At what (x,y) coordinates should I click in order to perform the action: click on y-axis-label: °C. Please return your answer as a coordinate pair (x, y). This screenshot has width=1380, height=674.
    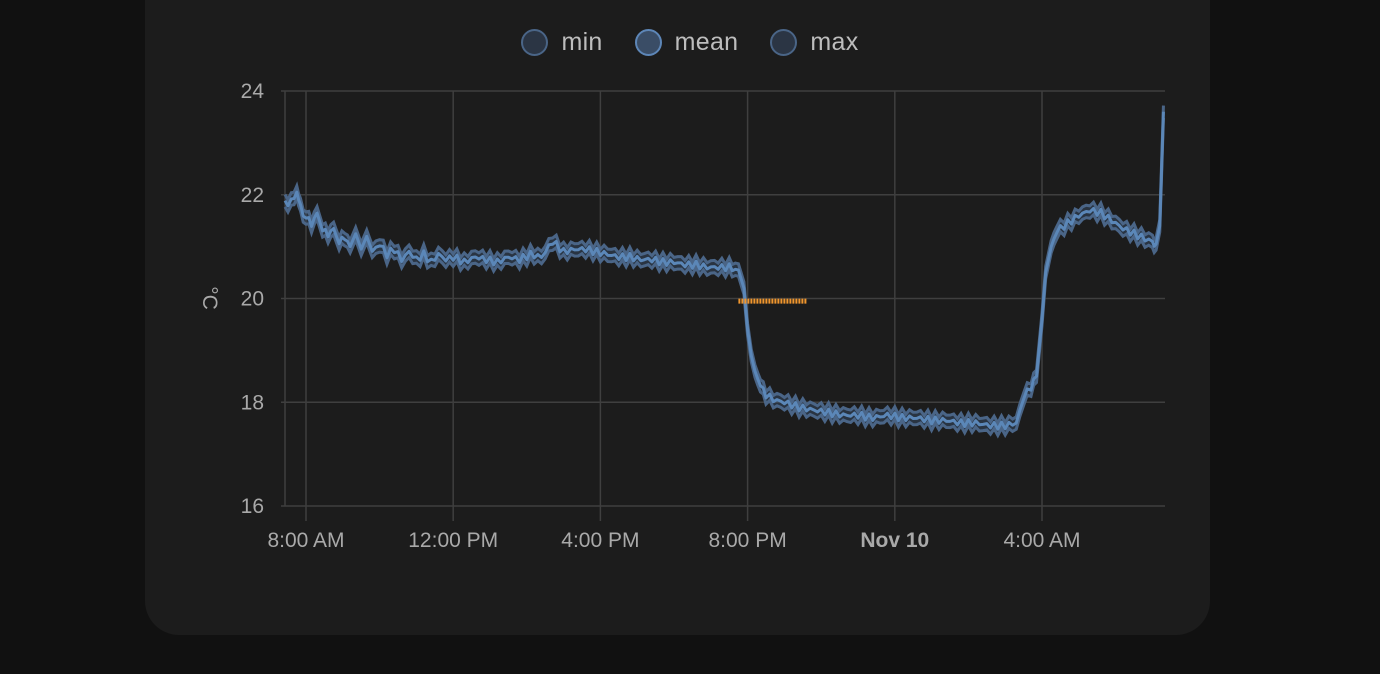
    Looking at the image, I should click on (209, 298).